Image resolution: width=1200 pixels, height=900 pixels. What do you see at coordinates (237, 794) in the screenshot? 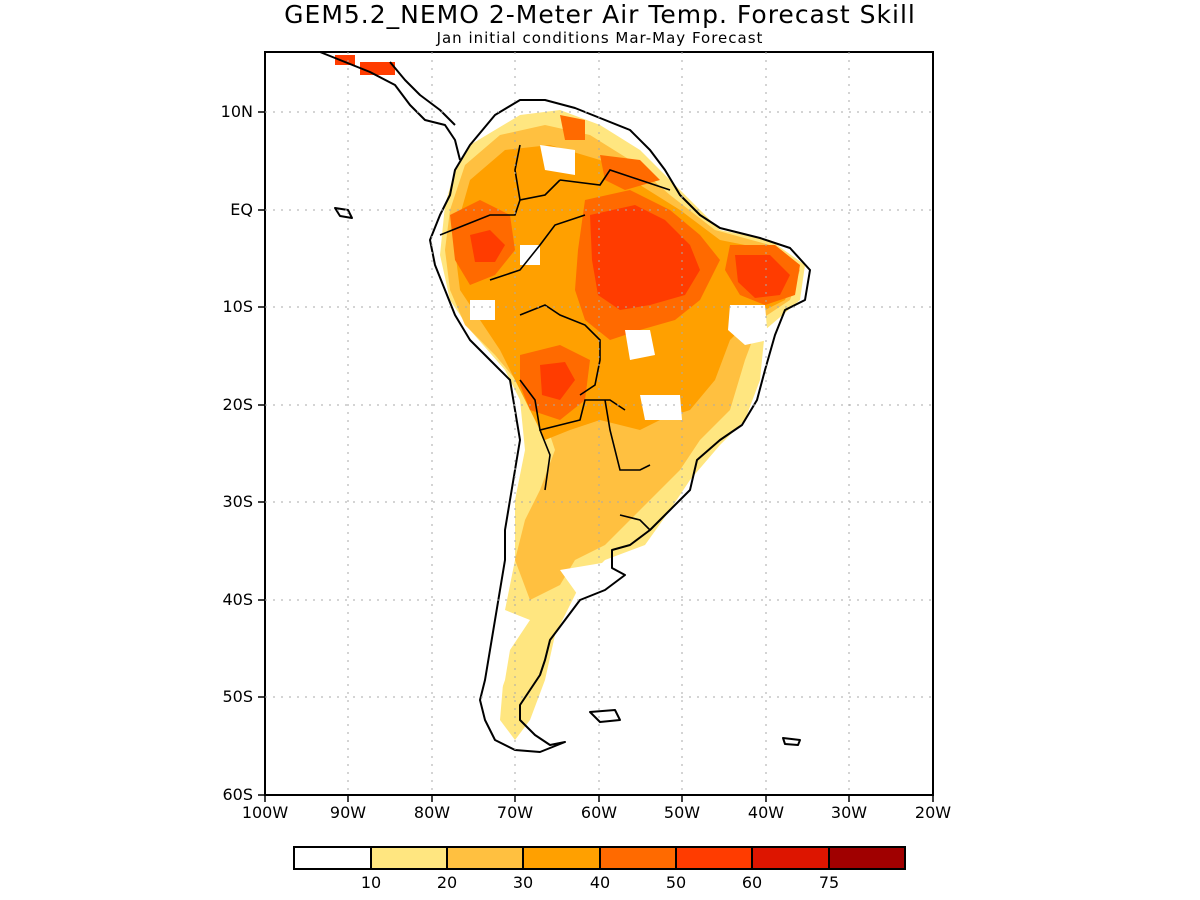
I see `lat-label: 60S` at bounding box center [237, 794].